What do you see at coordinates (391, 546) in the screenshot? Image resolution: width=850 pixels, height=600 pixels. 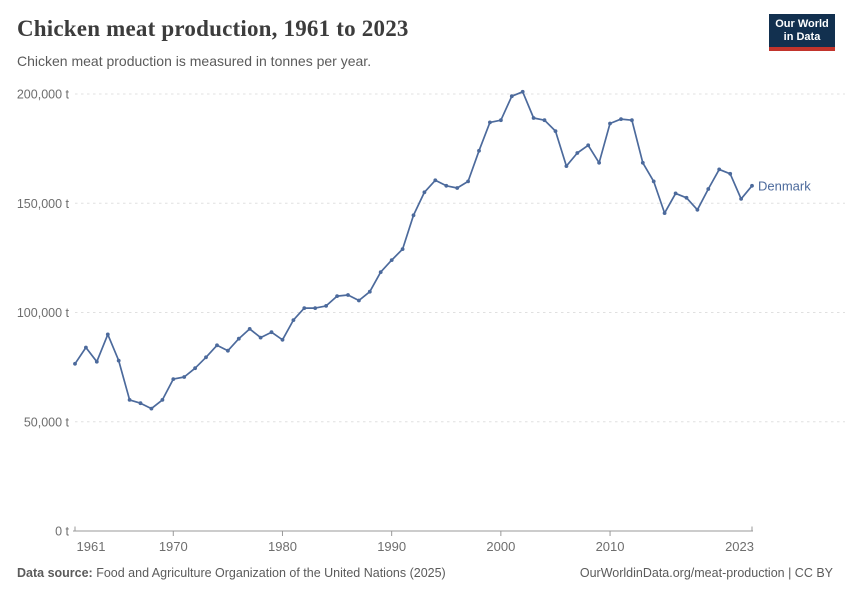 I see `x-axis-tick-label: 1990` at bounding box center [391, 546].